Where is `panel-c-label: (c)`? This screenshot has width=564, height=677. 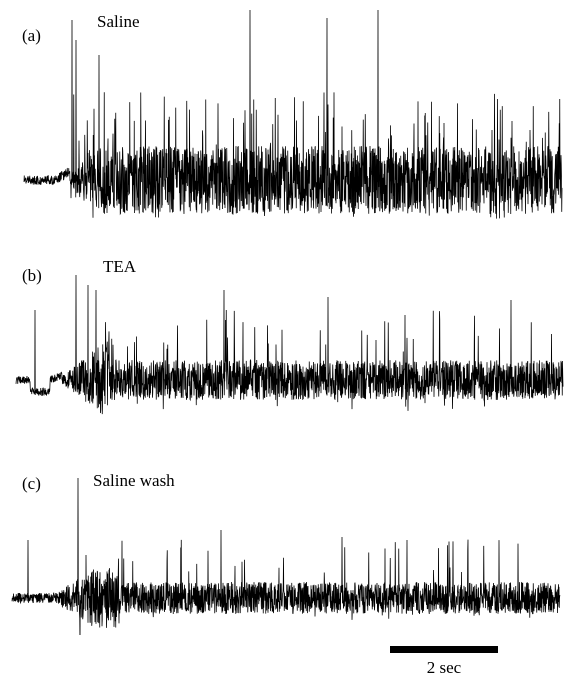 panel-c-label: (c) is located at coordinates (31, 483).